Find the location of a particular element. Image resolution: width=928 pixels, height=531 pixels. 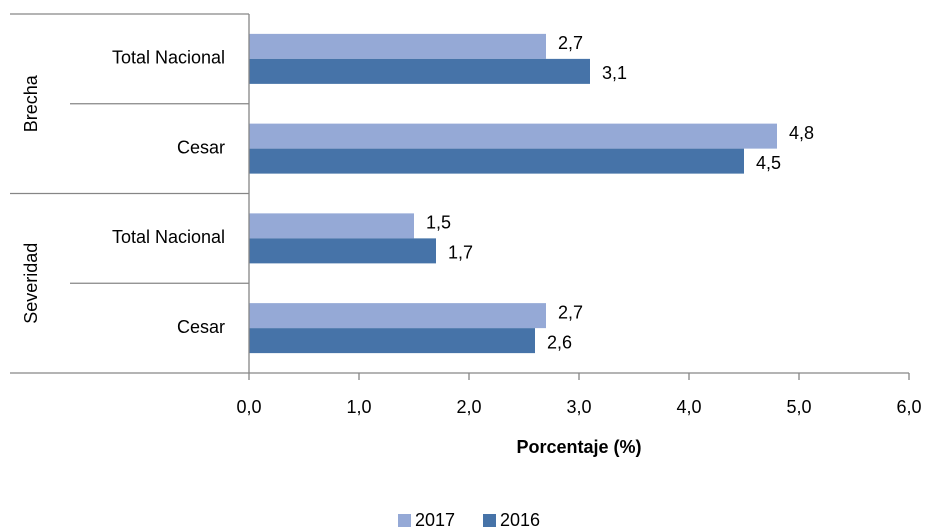

x-axis-title: Porcentaje (%) is located at coordinates (578, 447).